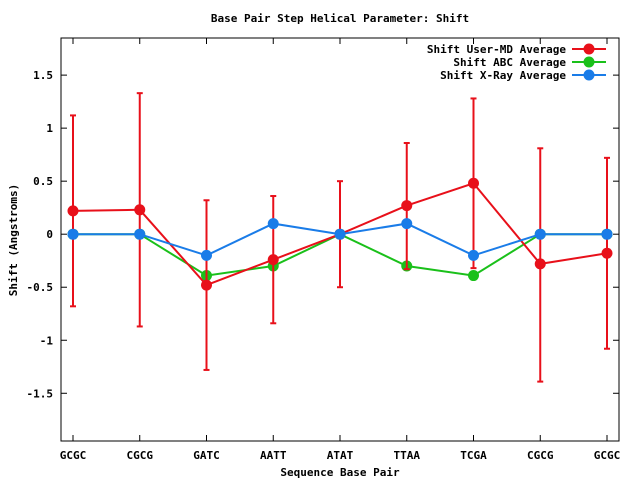 The height and width of the screenshot is (480, 640). What do you see at coordinates (47, 340) in the screenshot?
I see `y-tick-label: -1` at bounding box center [47, 340].